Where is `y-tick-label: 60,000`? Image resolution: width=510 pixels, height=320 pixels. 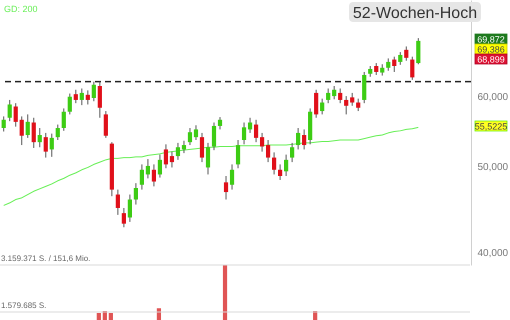
y-tick-label: 60,000 is located at coordinates (493, 98).